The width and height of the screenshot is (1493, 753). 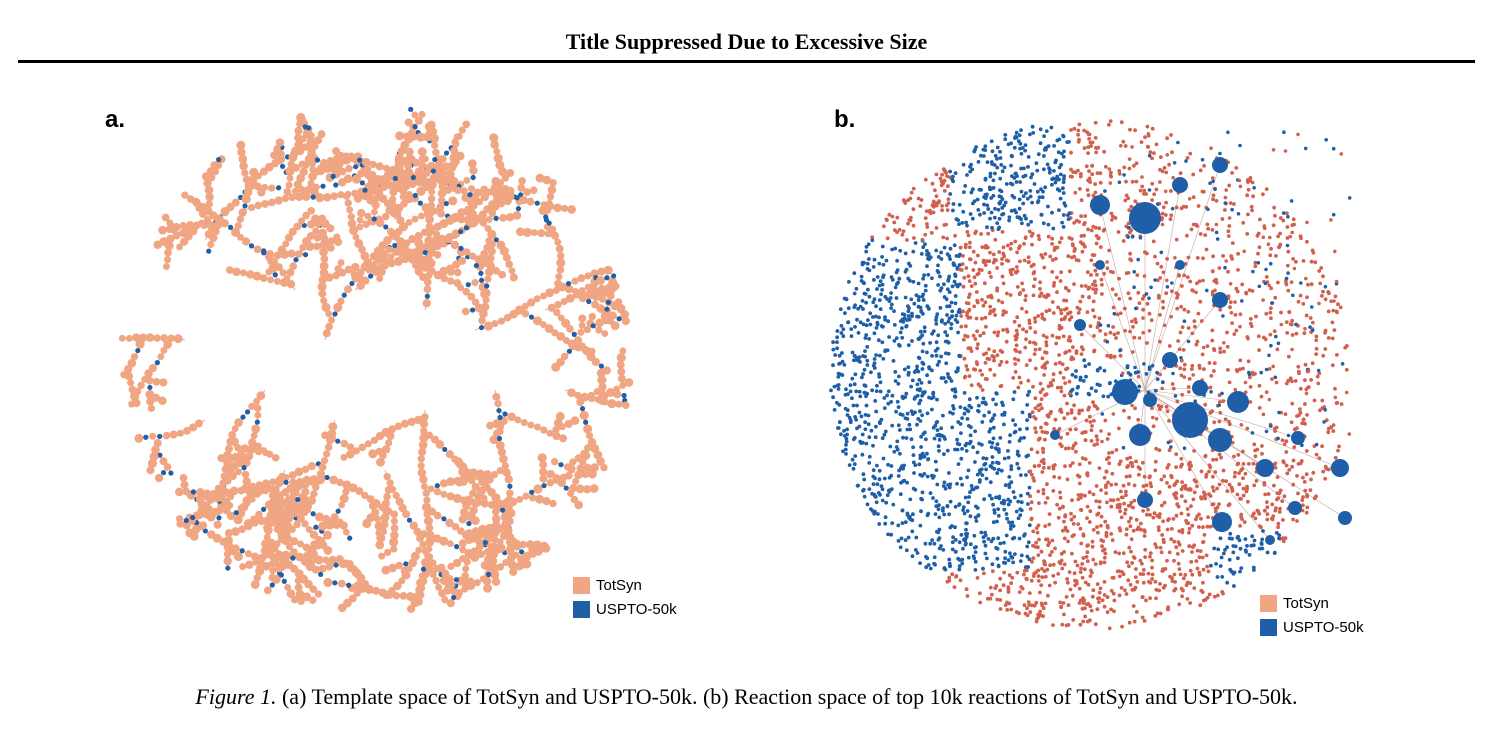 I want to click on panel-b-legend: TotSyn USPTO-50k, so click(x=1312, y=616).